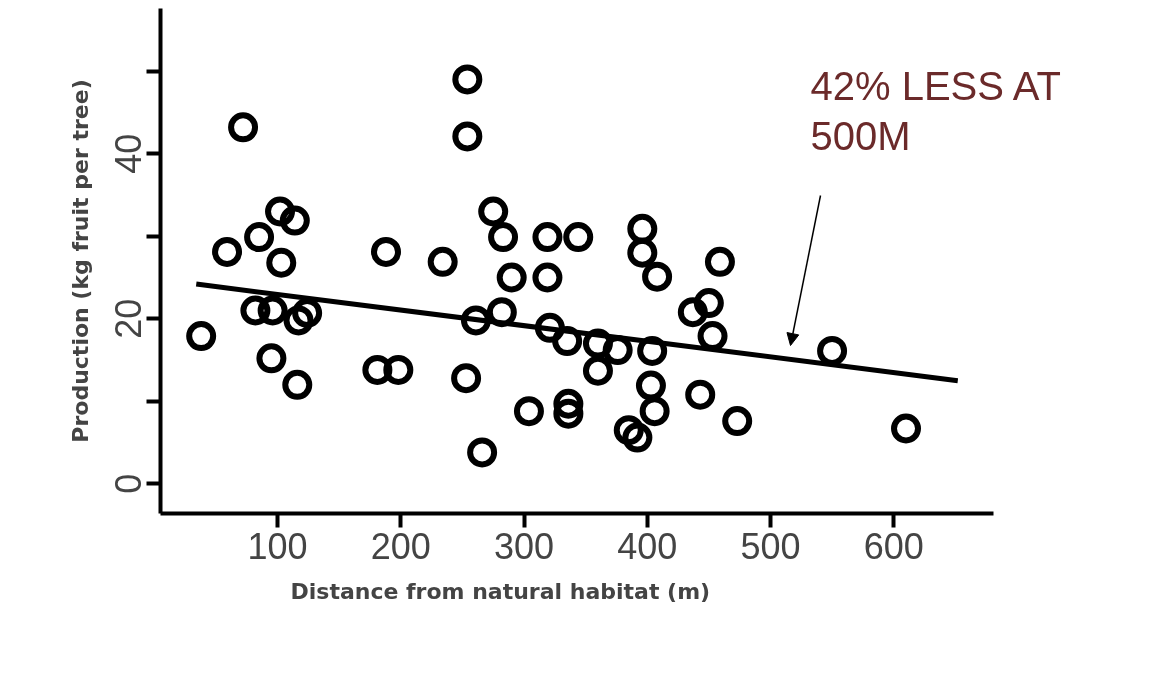 This screenshot has width=1169, height=697. Describe the element at coordinates (936, 111) in the screenshot. I see `annotation: 42% LESS AT 500M` at that location.